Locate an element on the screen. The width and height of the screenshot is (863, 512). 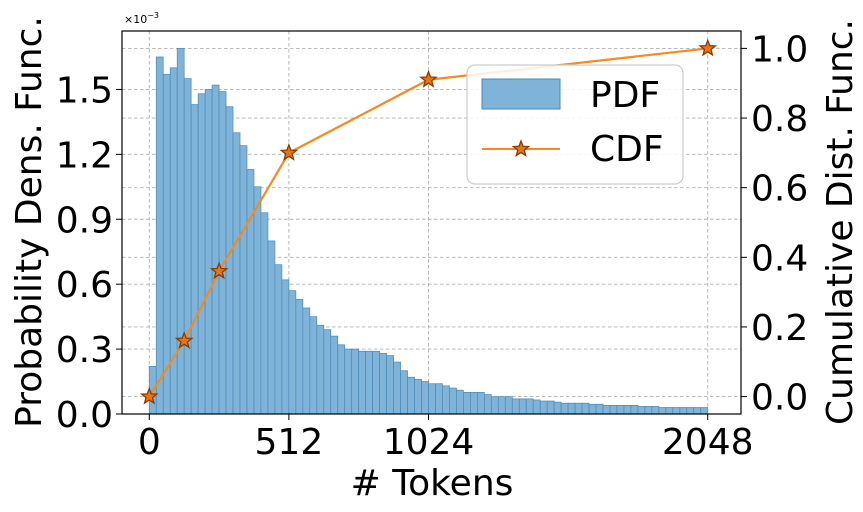
legend-cdf-marker is located at coordinates (521, 148).